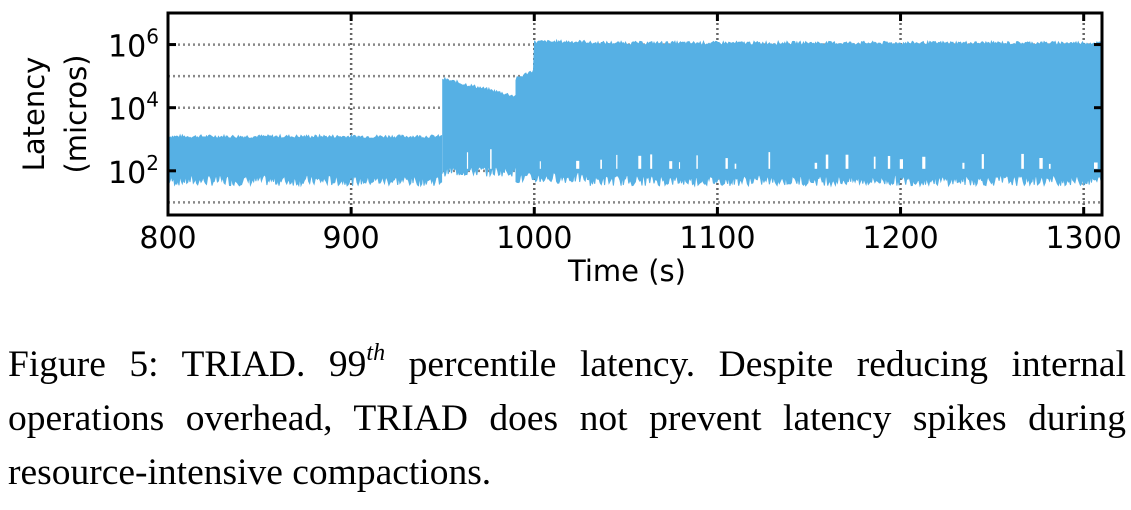 This screenshot has width=1131, height=510. What do you see at coordinates (133, 171) in the screenshot?
I see `y-tick-label: 10²` at bounding box center [133, 171].